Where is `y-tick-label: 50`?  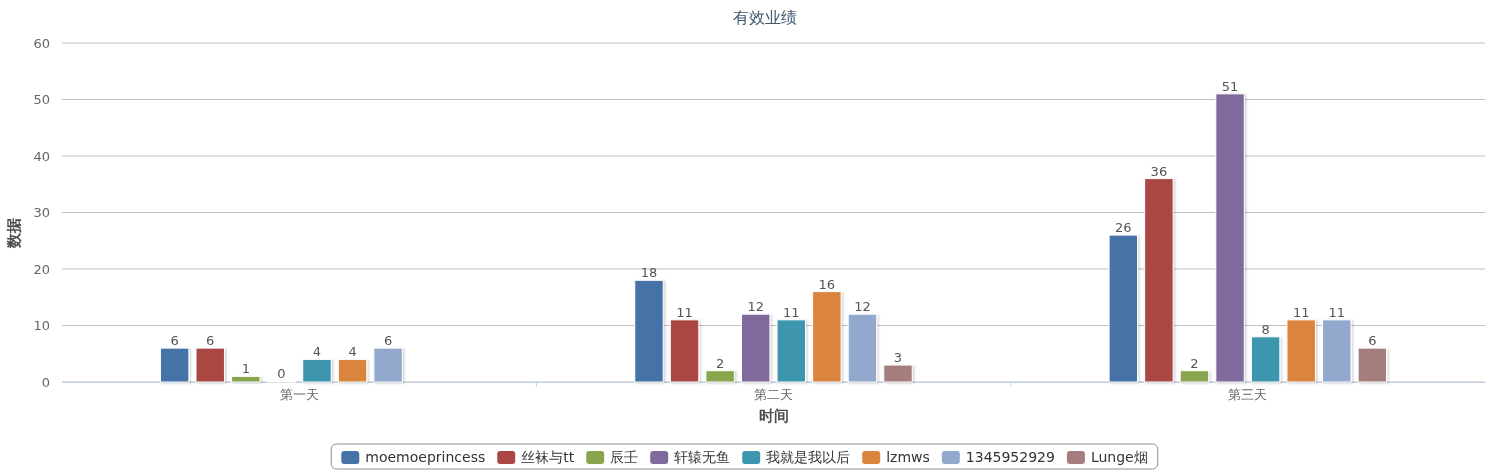
y-tick-label: 50 is located at coordinates (41, 100).